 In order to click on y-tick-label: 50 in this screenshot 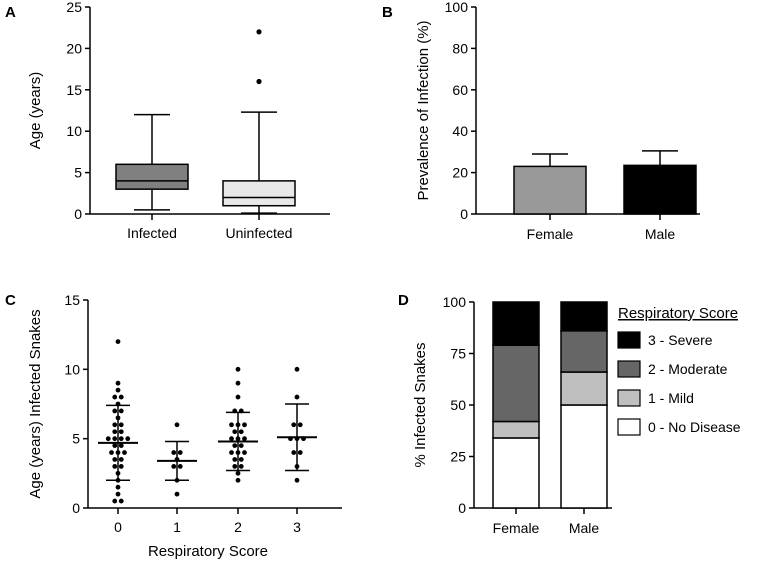, I will do `click(458, 405)`.